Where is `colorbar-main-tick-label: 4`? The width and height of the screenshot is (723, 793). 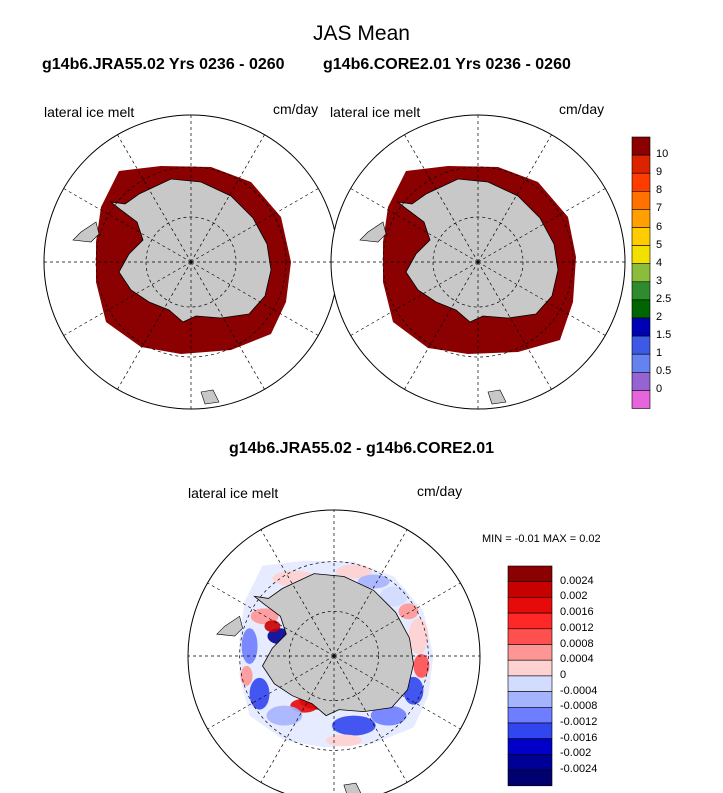 colorbar-main-tick-label: 4 is located at coordinates (659, 262).